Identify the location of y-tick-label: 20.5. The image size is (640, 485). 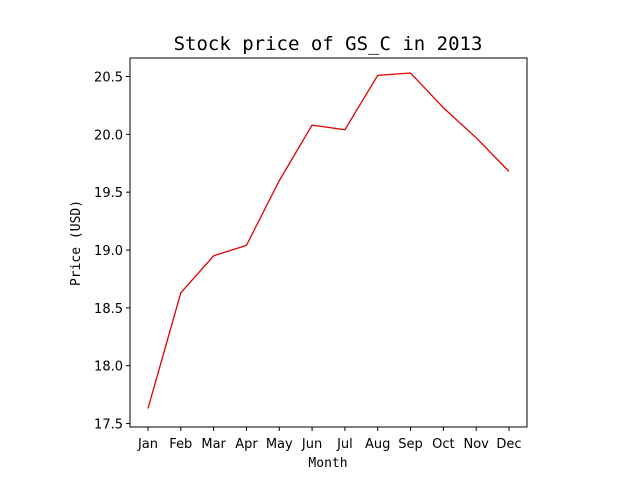
(108, 78).